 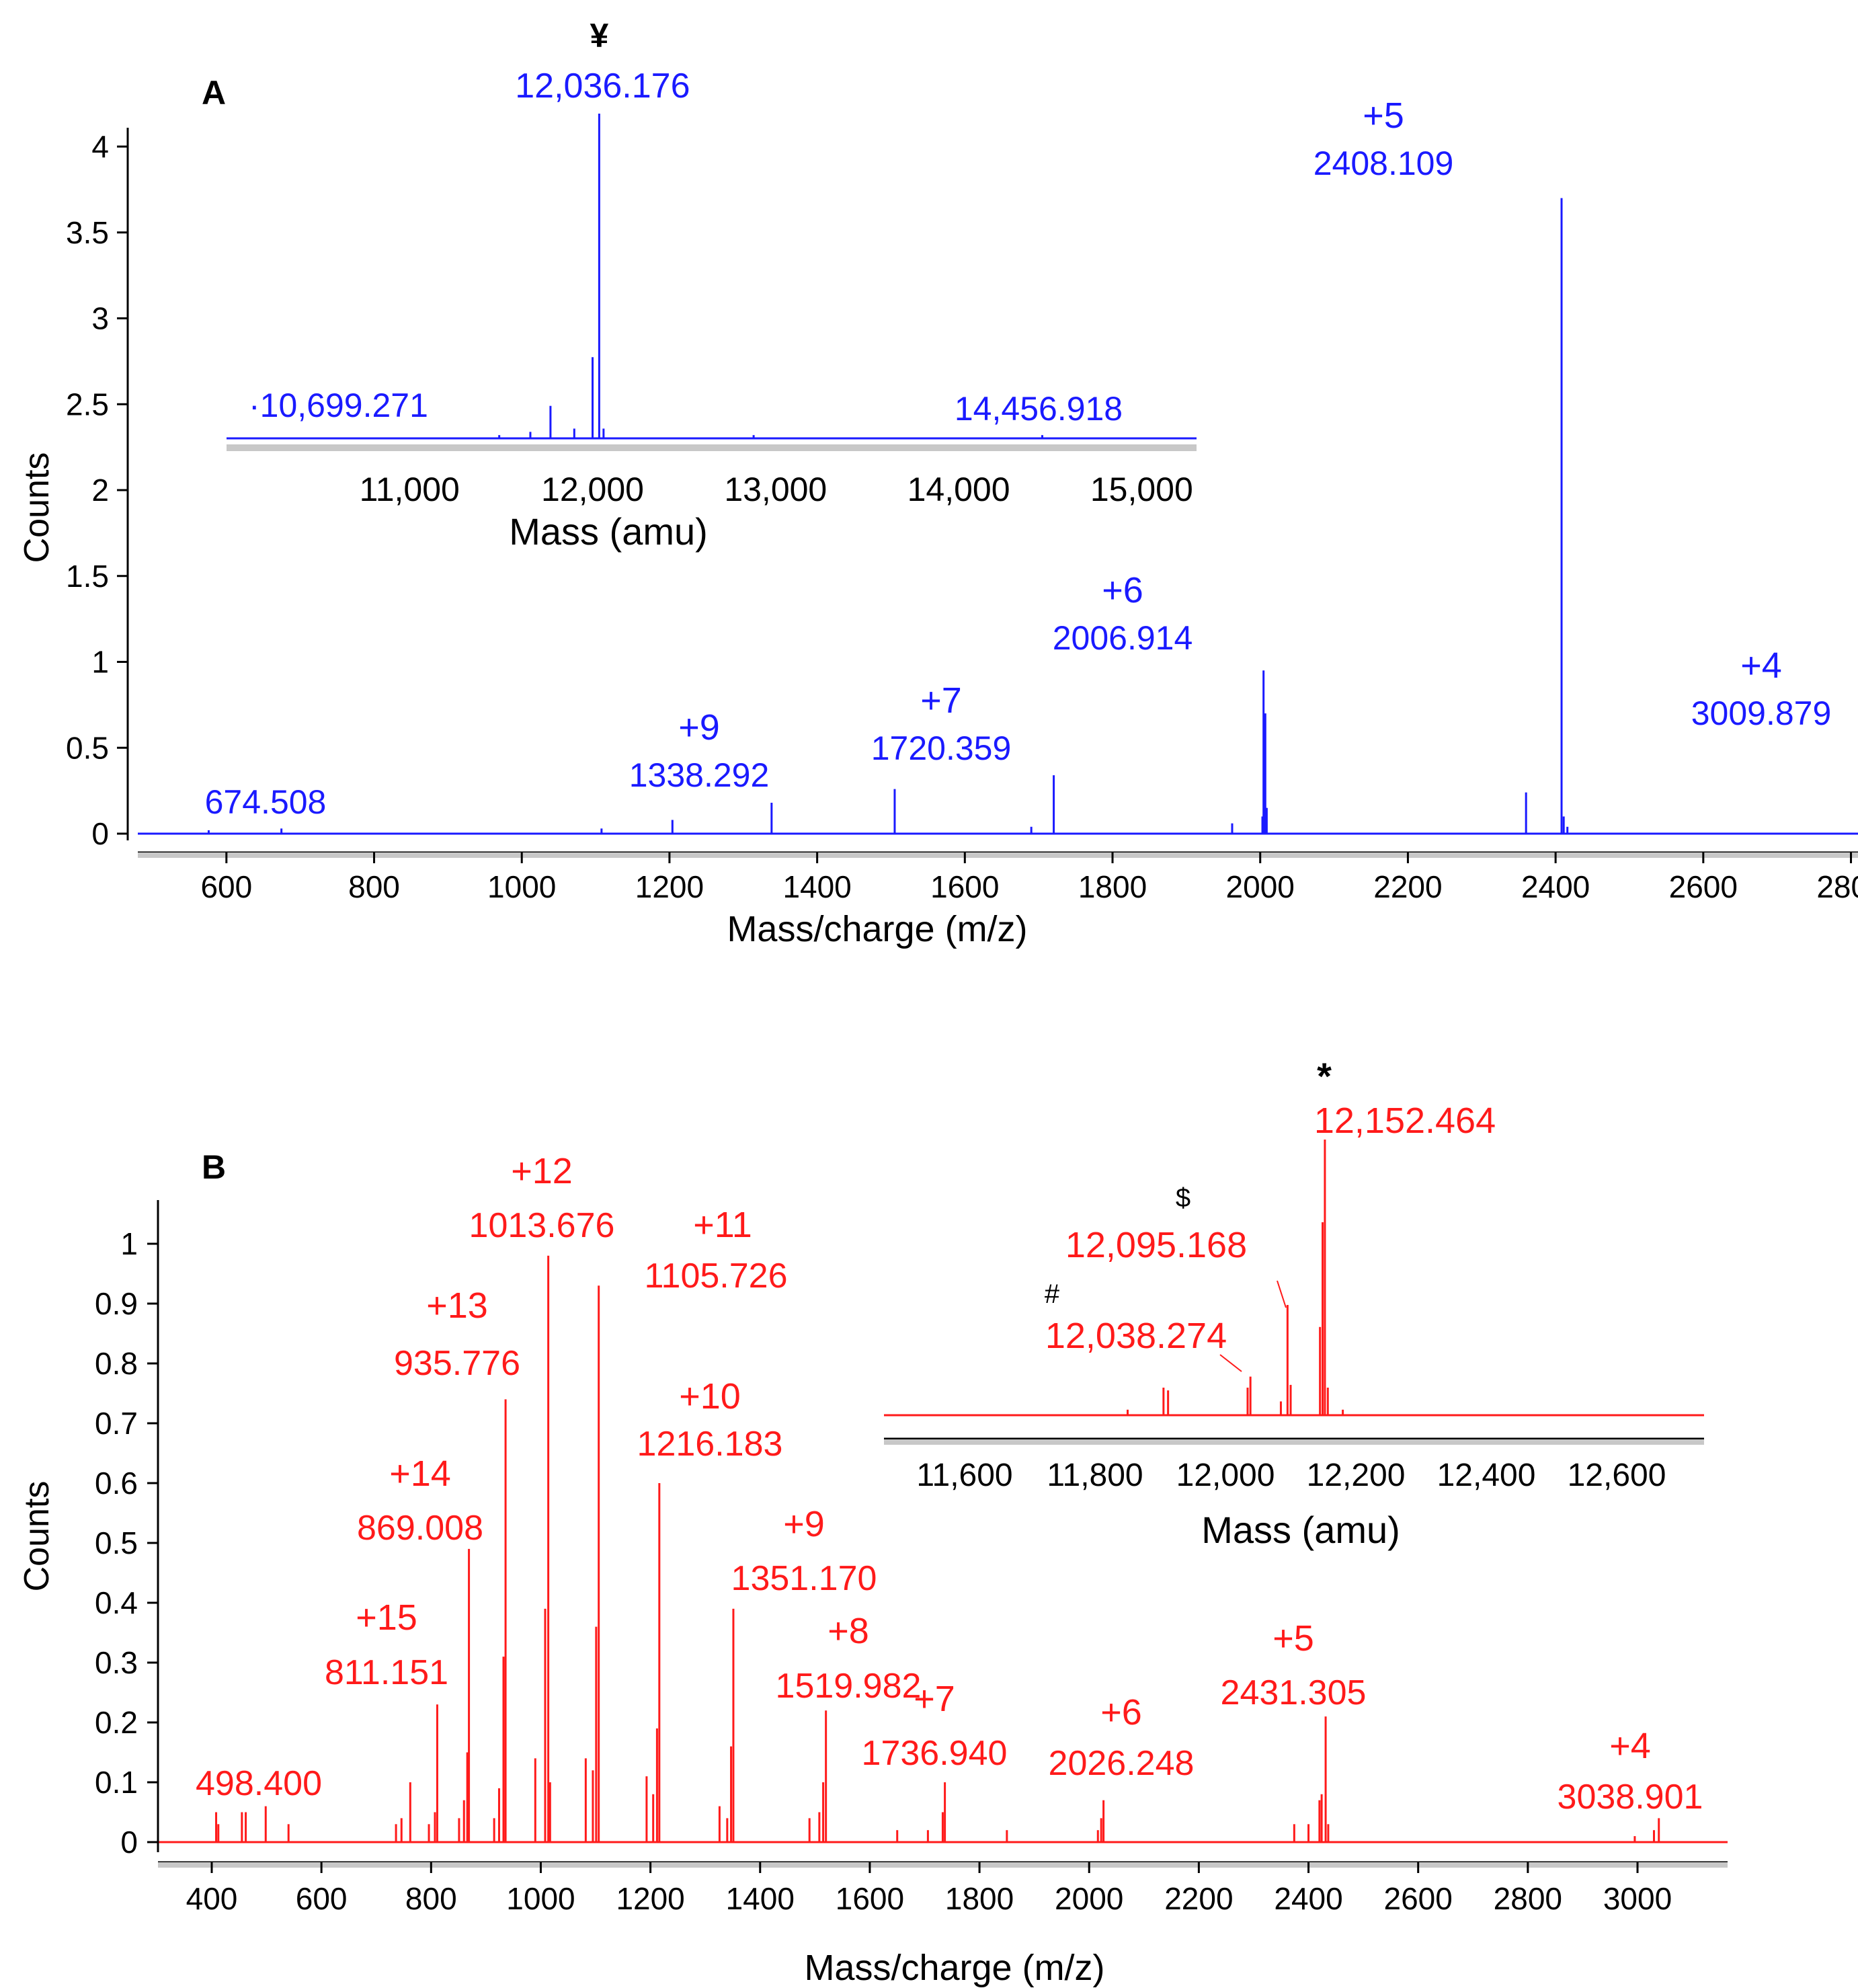 I want to click on panel-b-x-tick-label: 1400, so click(x=760, y=1899).